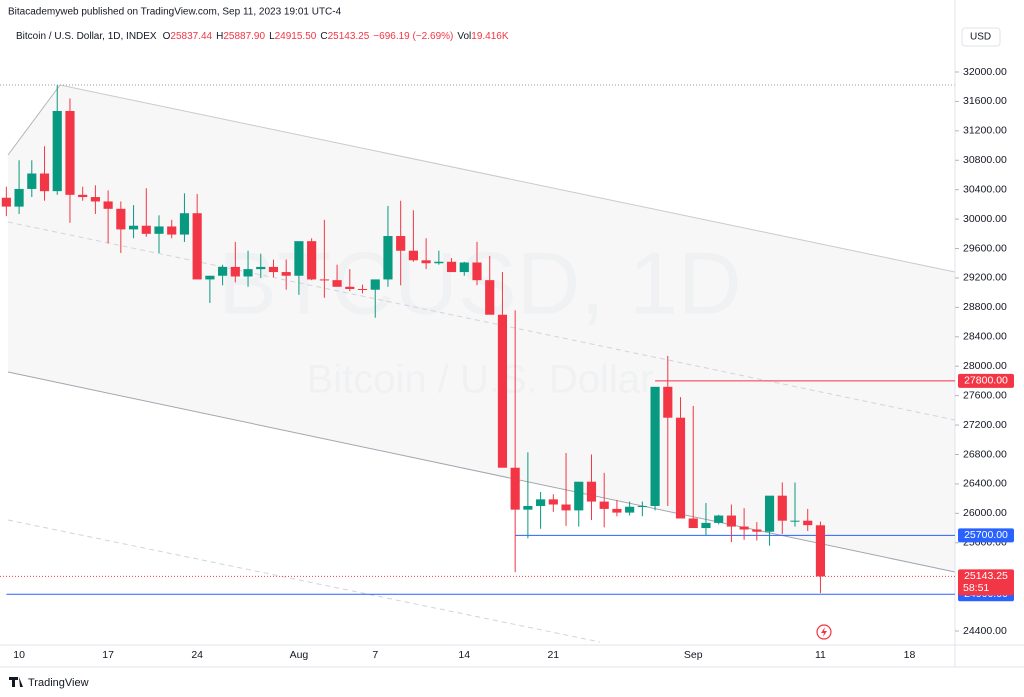  I want to click on symbol: Bitcoin / U.S. Dollar, 1D, INDEX, so click(86, 36).